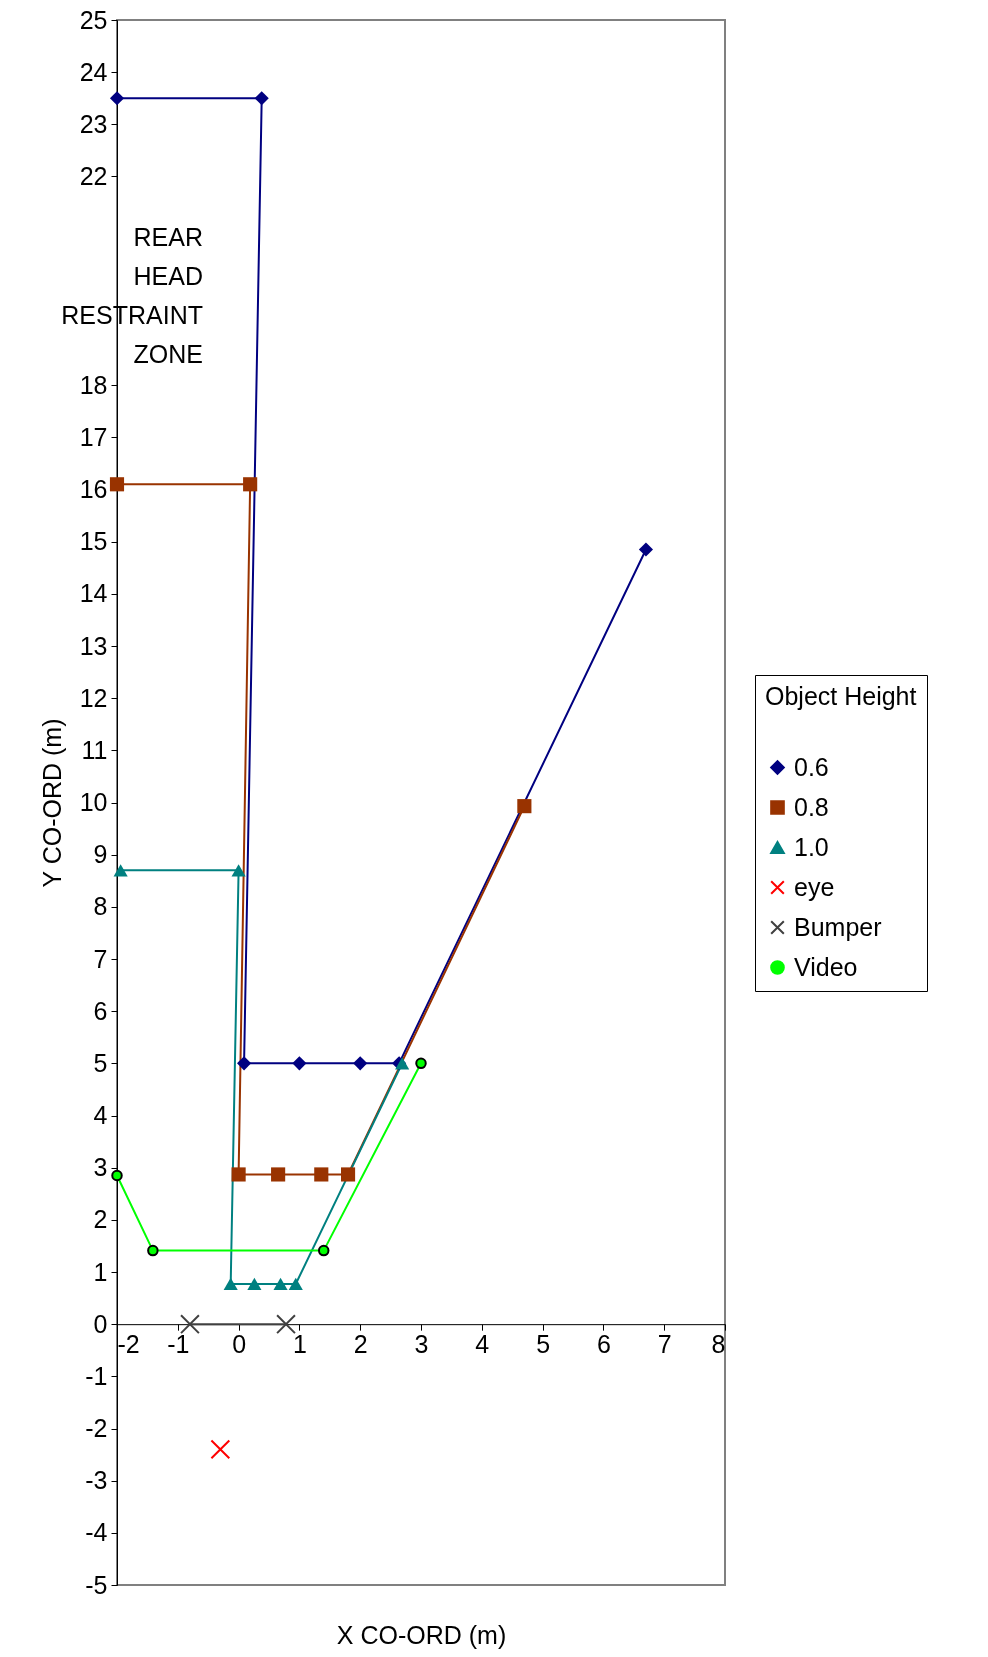  I want to click on y-tick-label: 1, so click(100, 1271).